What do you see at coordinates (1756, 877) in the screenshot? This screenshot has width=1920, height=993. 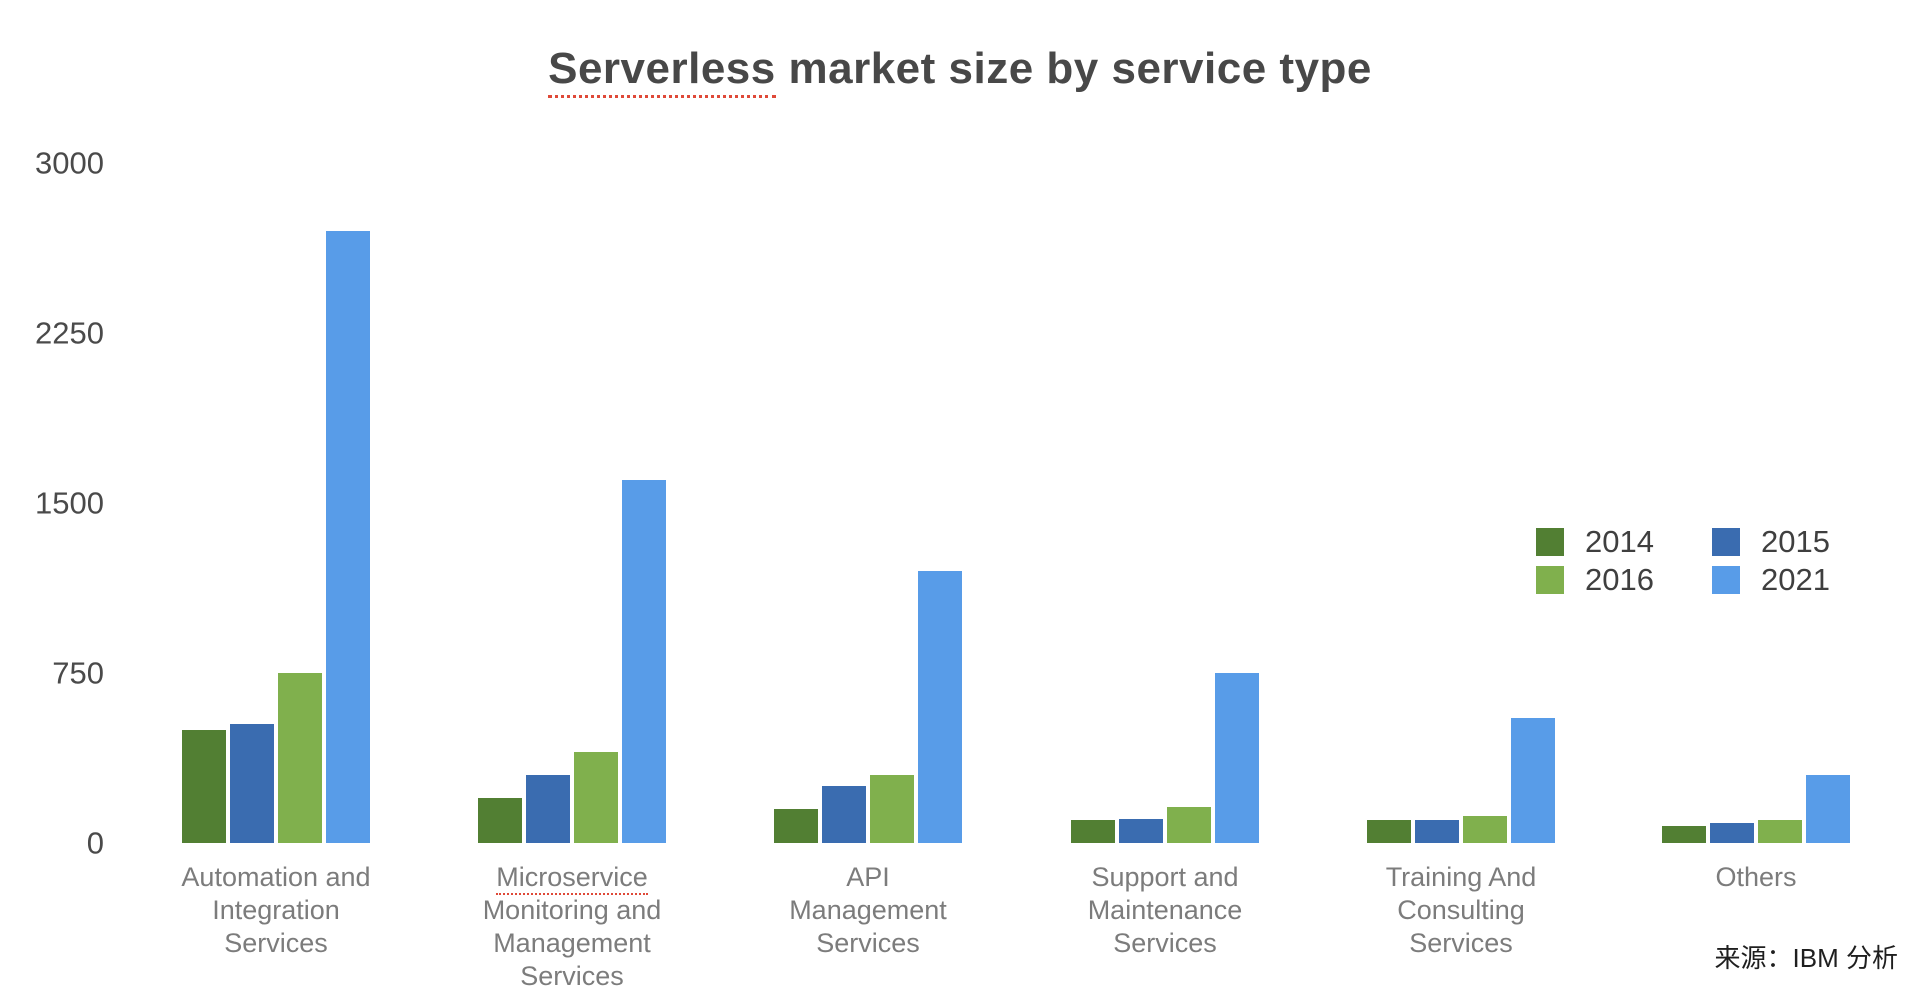 I see `x-category-label-line: Others` at bounding box center [1756, 877].